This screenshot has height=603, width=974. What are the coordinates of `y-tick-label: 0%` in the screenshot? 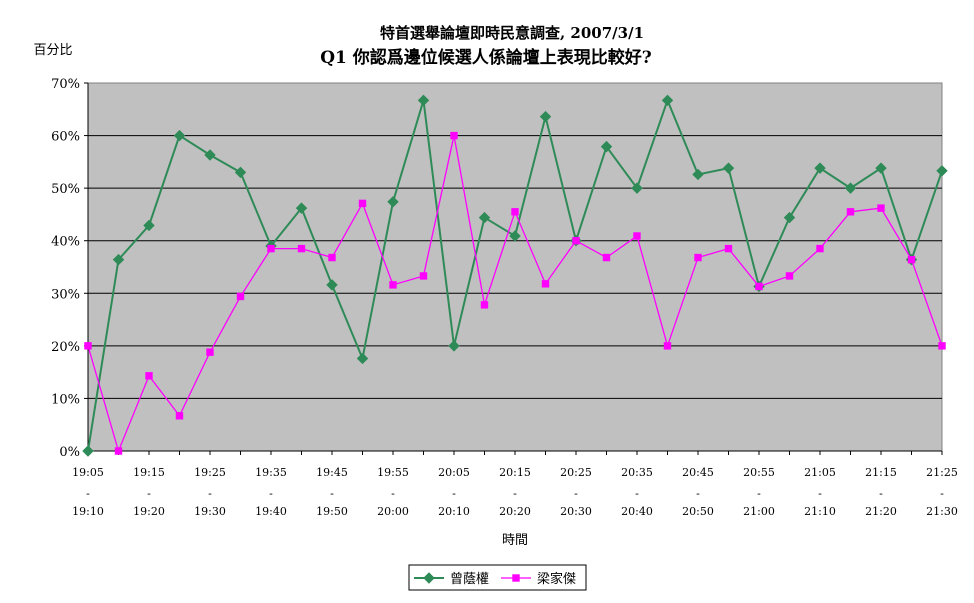 It's located at (69, 452).